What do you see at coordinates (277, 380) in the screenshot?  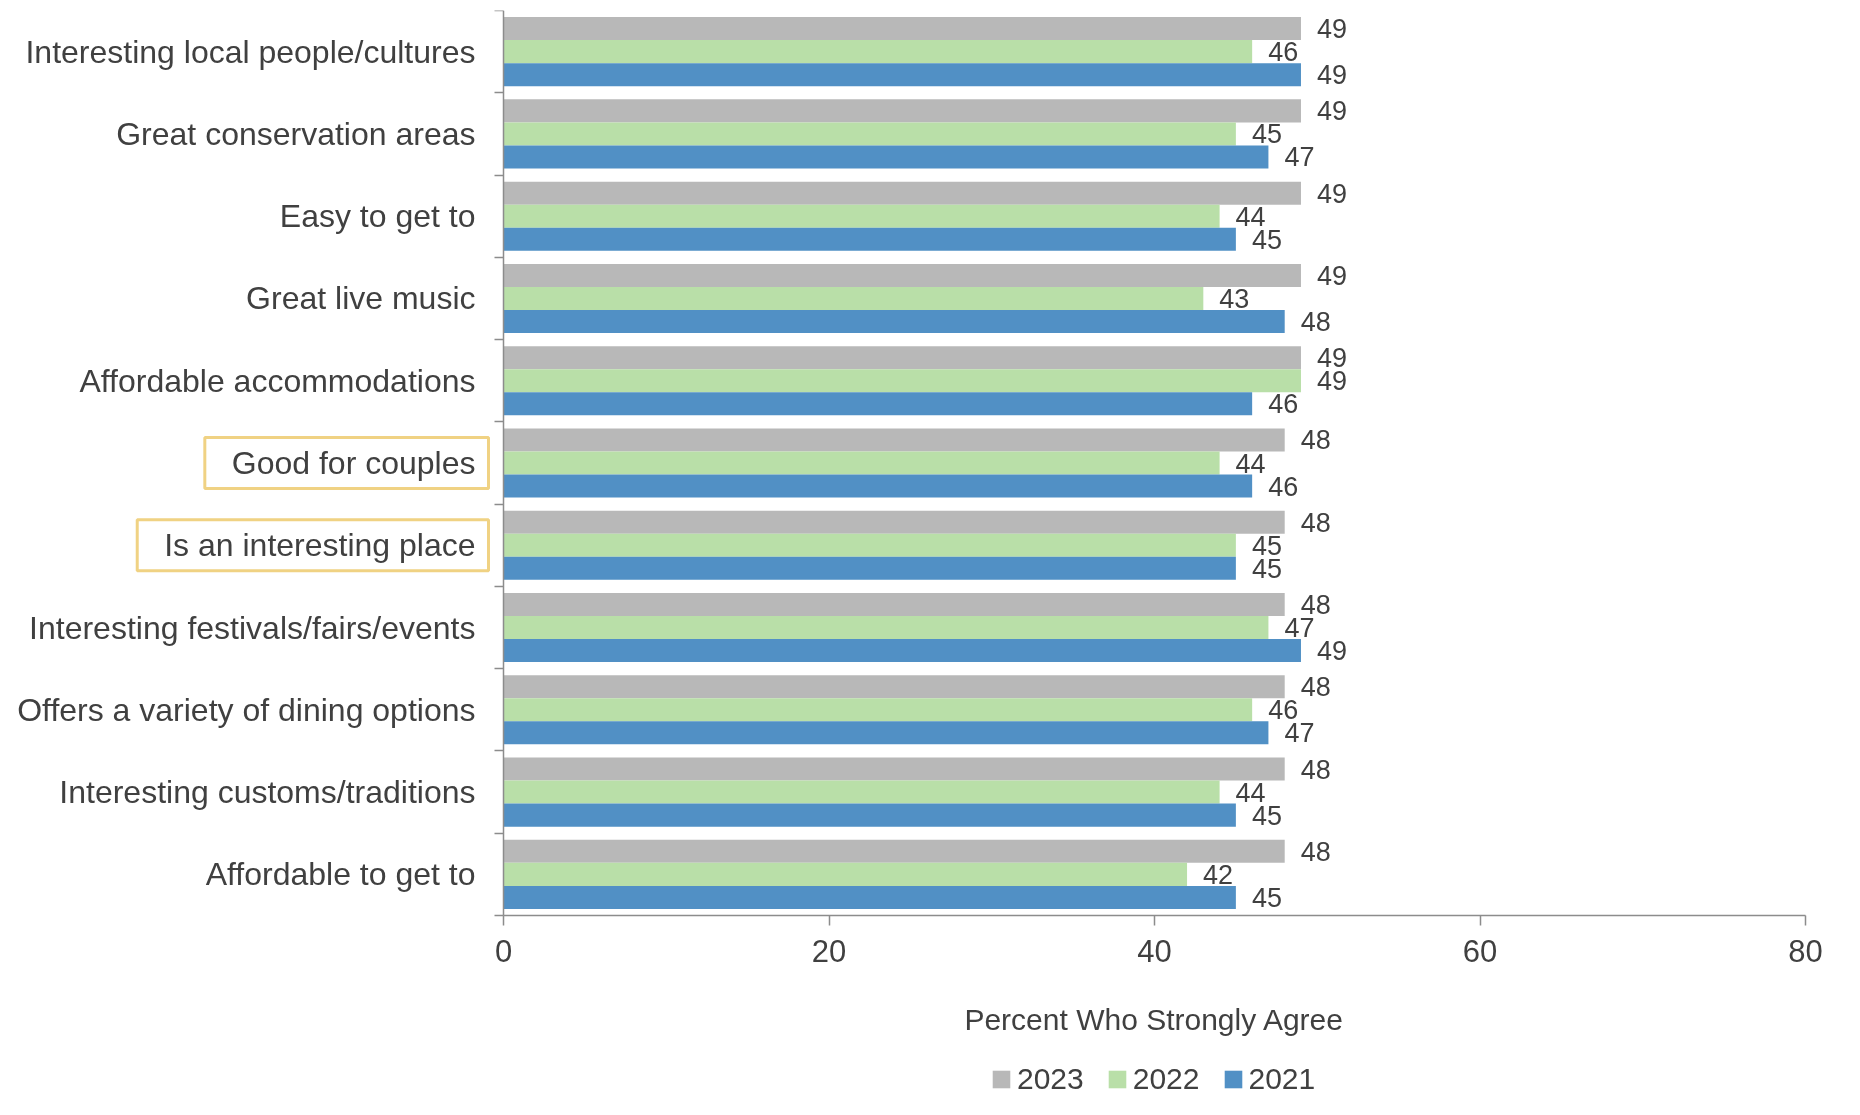 I see `y-tick-label: Affordable accommodations` at bounding box center [277, 380].